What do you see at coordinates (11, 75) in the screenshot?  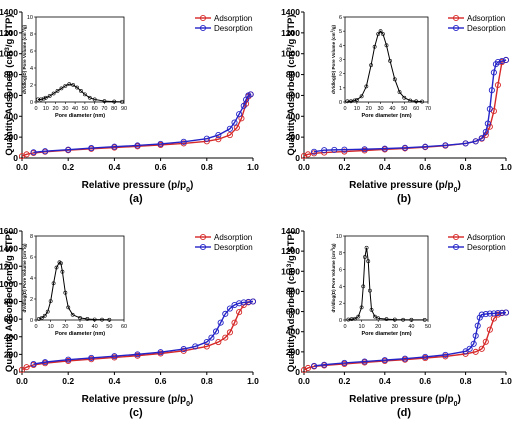 I see `y-tick-label: 800` at bounding box center [11, 75].